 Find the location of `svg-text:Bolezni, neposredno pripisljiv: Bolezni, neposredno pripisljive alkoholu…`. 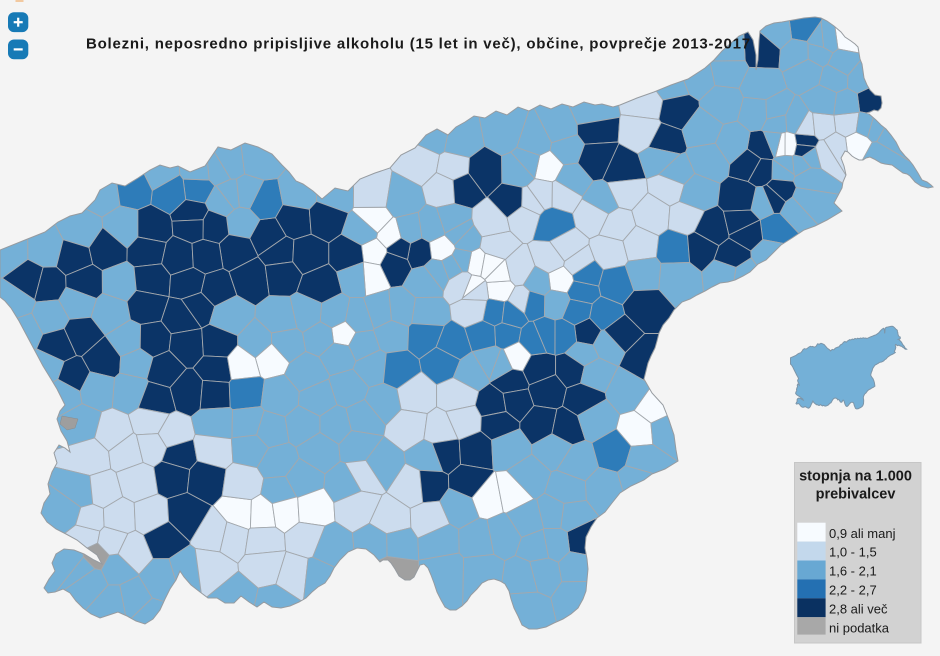

svg-text:Bolezni, neposredno pripisljiv: Bolezni, neposredno pripisljive alkoholu… is located at coordinates (418, 43).